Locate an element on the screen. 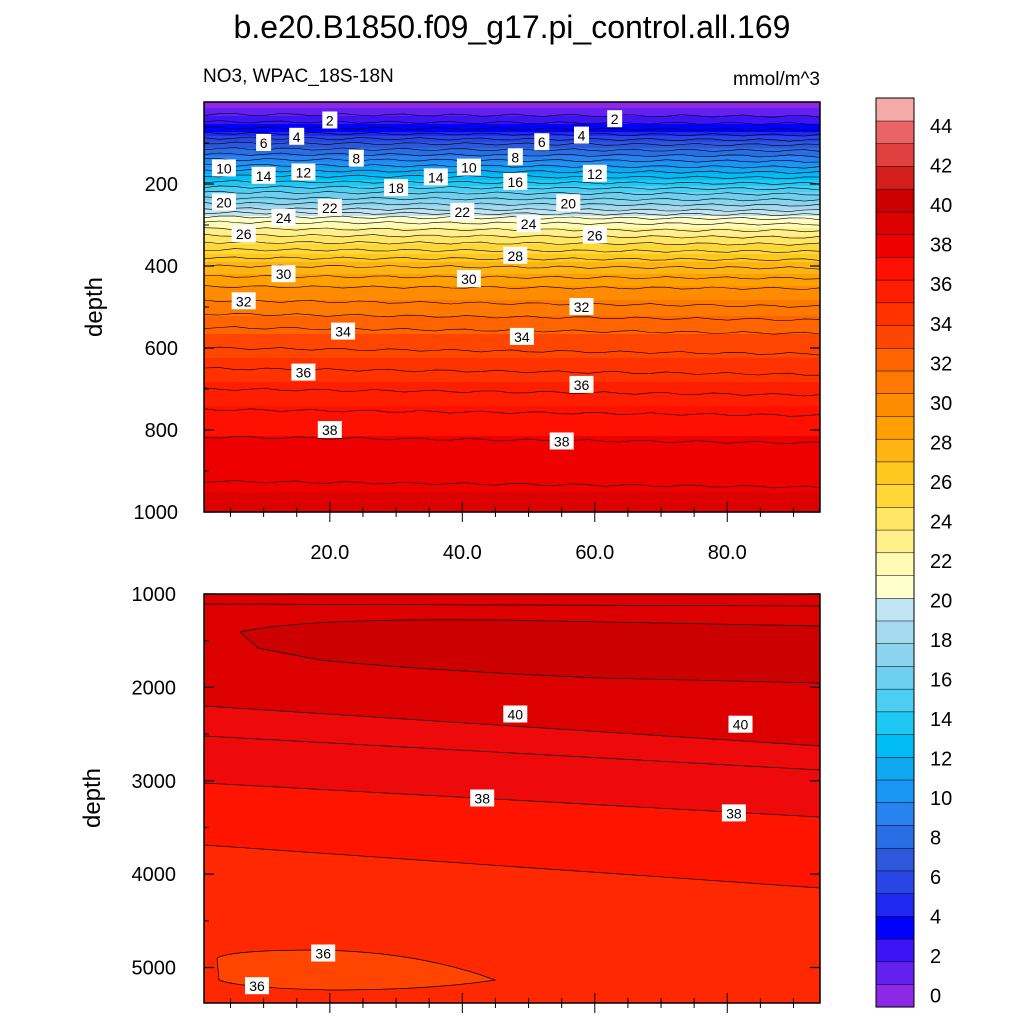 The width and height of the screenshot is (1024, 1024). upper-y-axis-label: depth is located at coordinates (94, 307).